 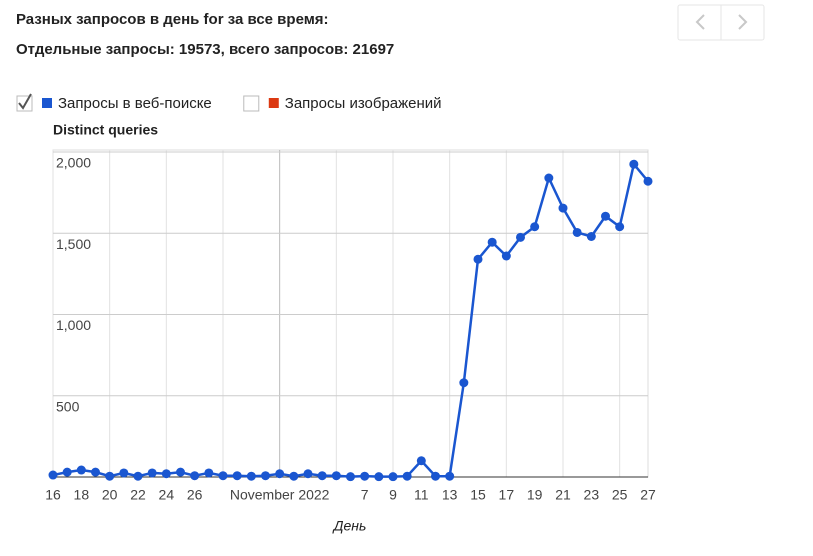 I want to click on x-tick-label: 27, so click(x=648, y=495).